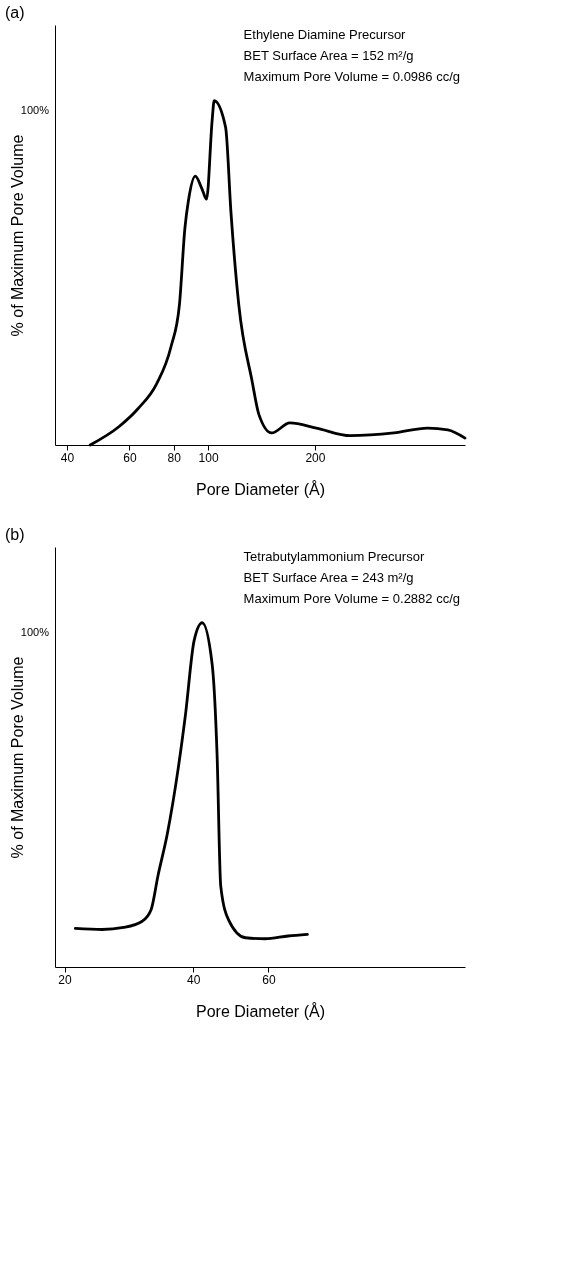  Describe the element at coordinates (328, 55) in the screenshot. I see `text: BET Surface Area = 152 m²/g` at that location.